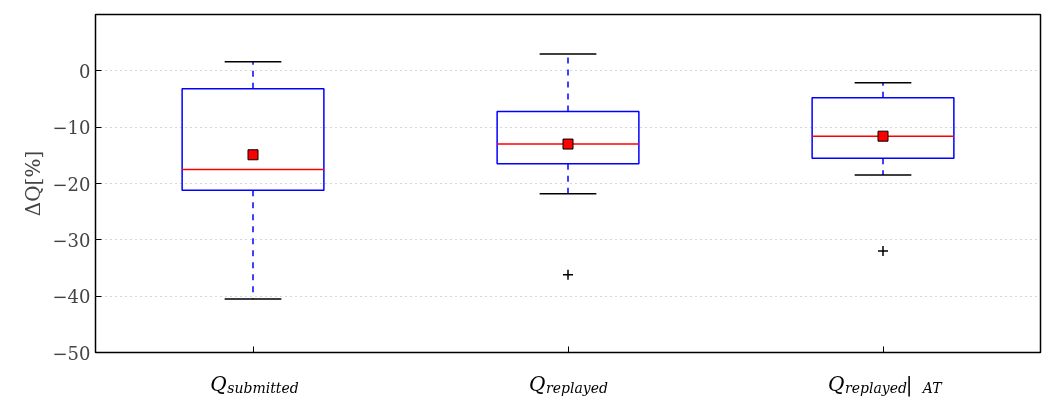  What do you see at coordinates (71, 297) in the screenshot?
I see `y-tick-label: −40` at bounding box center [71, 297].